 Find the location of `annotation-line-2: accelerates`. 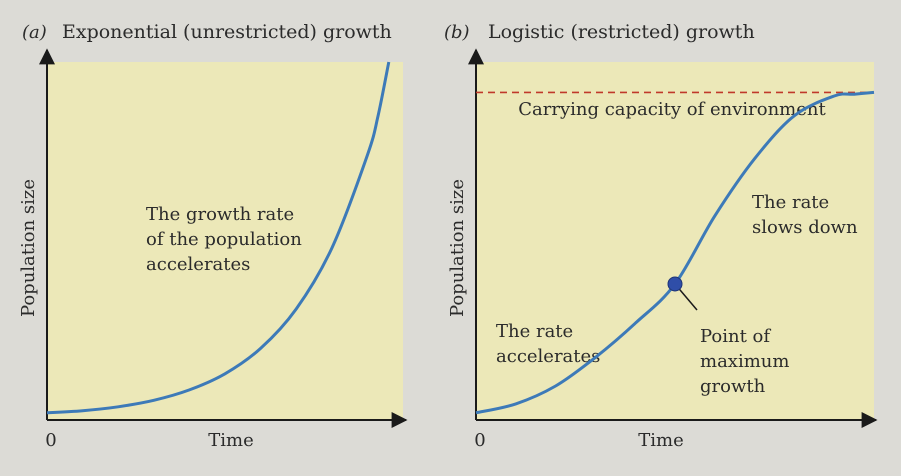

annotation-line-2: accelerates is located at coordinates (548, 356).